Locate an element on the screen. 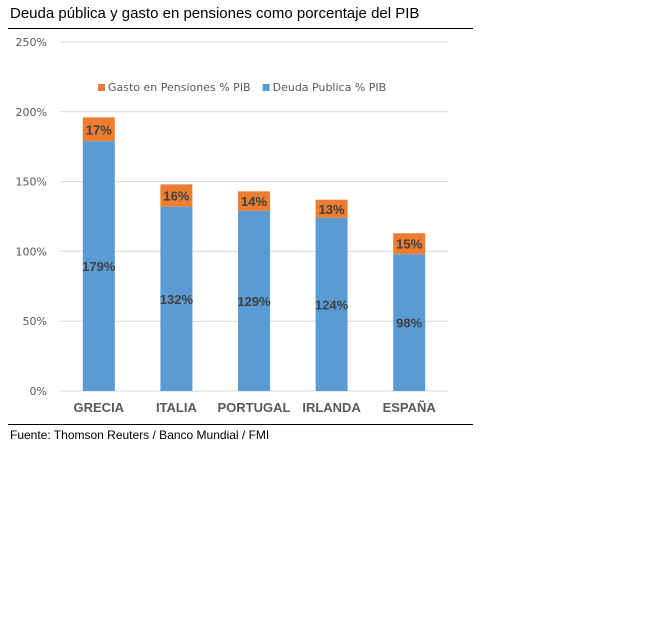 The image size is (672, 622). data-label: 132% is located at coordinates (177, 299).